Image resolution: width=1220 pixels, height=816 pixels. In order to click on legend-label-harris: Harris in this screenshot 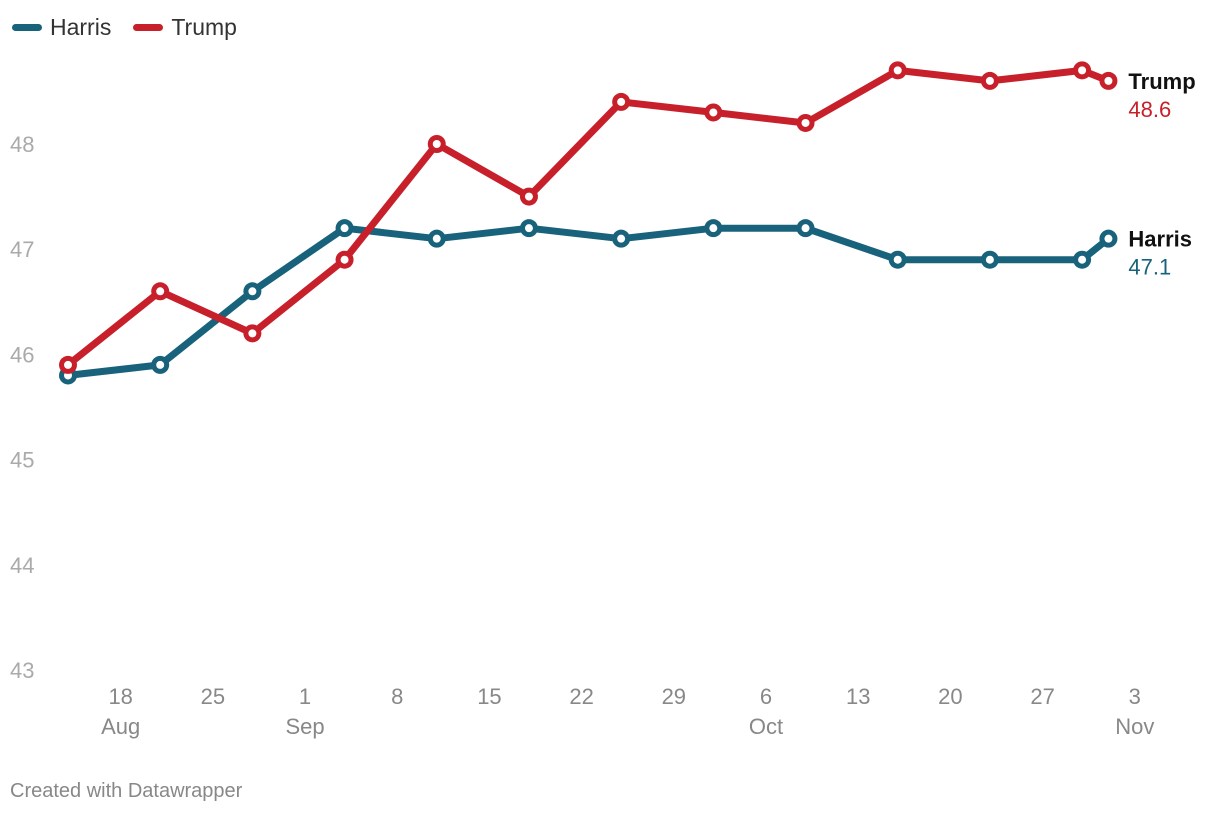, I will do `click(81, 27)`.